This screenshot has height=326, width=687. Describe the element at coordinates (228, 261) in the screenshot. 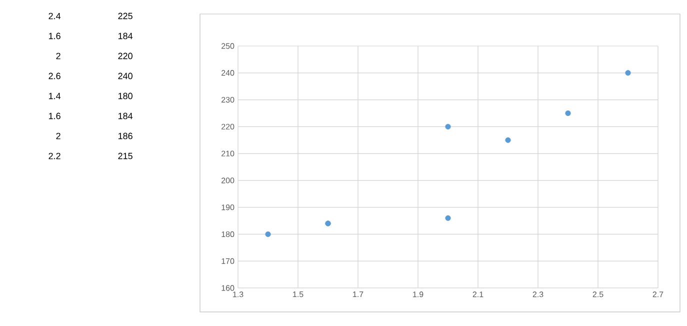

I see `y-tick-label: 170` at that location.